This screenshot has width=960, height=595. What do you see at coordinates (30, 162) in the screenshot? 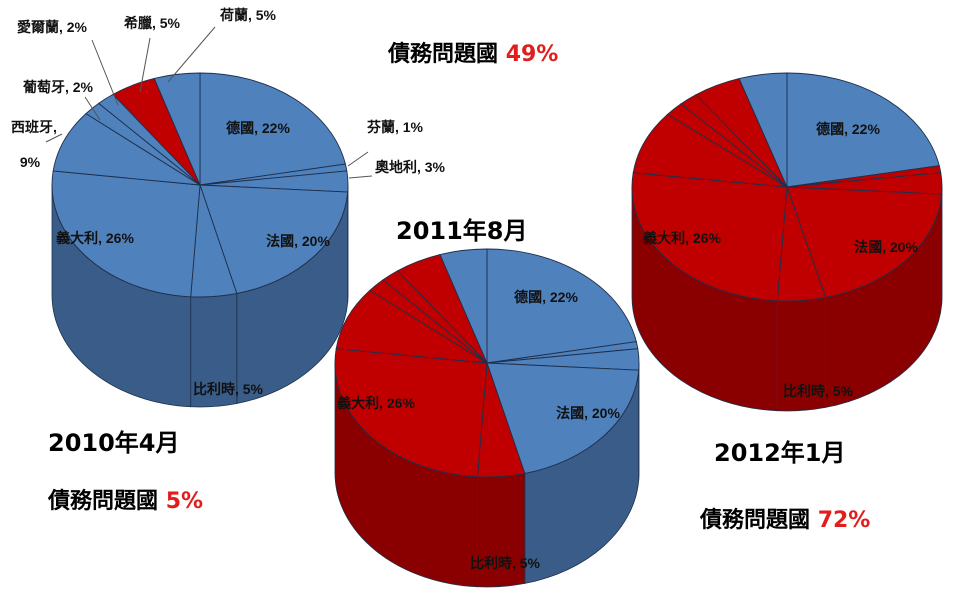
I see `pie-0-label-6: 9%` at bounding box center [30, 162].